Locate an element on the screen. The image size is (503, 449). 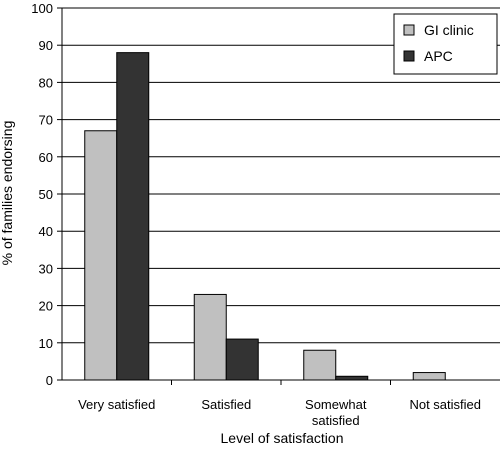
legend-label: APC is located at coordinates (438, 56).